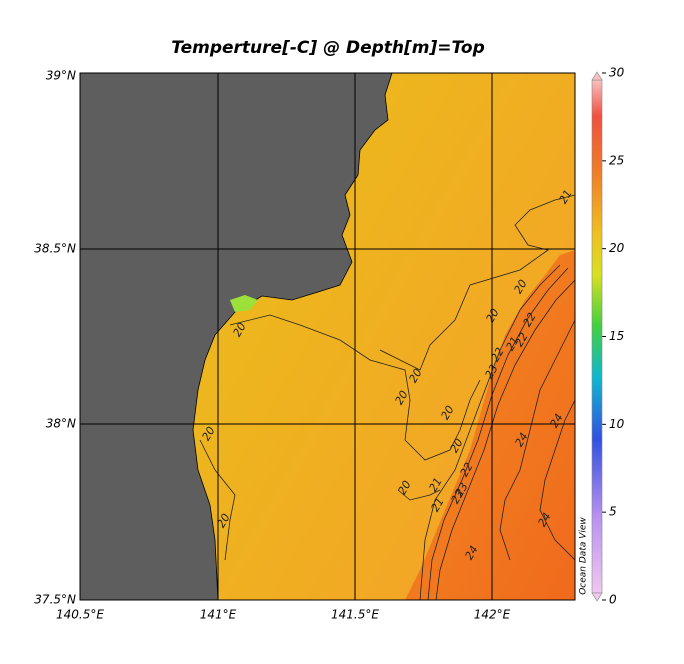 This screenshot has width=684, height=664. Describe the element at coordinates (617, 73) in the screenshot. I see `colorbar-tick-label: 30` at that location.